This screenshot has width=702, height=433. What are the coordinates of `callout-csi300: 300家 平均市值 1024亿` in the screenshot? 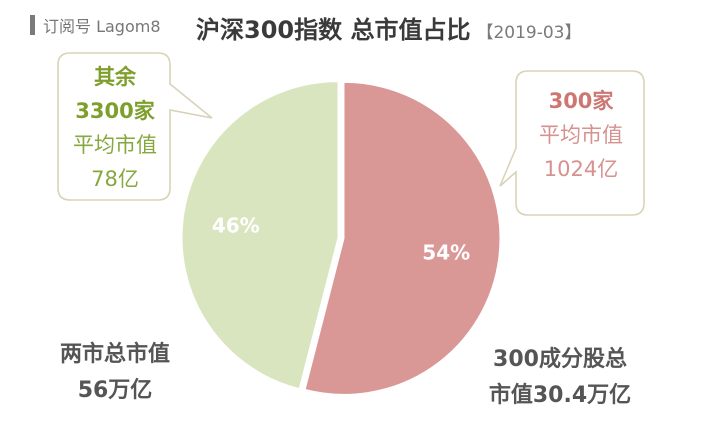 It's located at (581, 135).